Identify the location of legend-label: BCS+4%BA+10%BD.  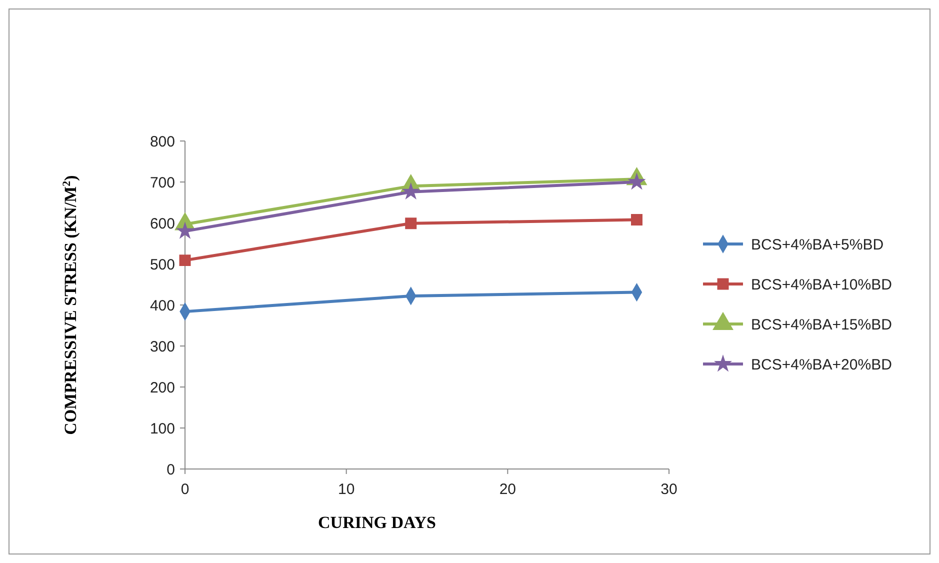
(821, 285).